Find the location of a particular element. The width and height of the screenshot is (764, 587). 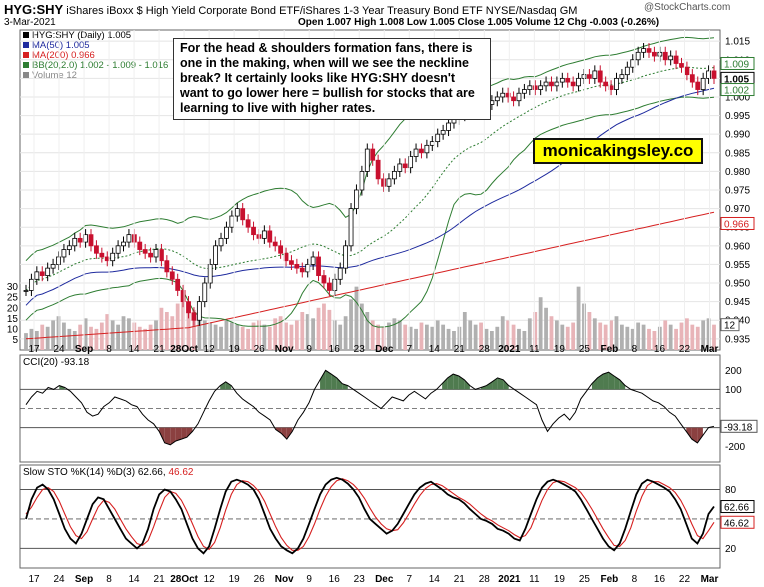

x-tick-label-sto: 7 is located at coordinates (409, 579).